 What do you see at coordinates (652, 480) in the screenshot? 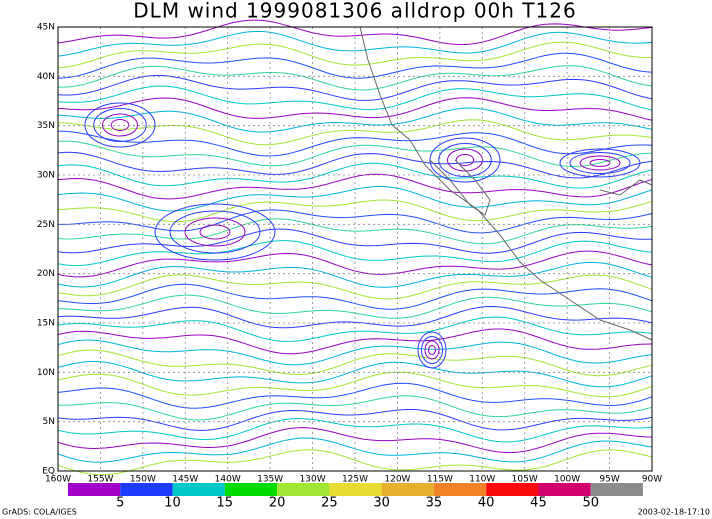
I see `lon-label: 90W` at bounding box center [652, 480].